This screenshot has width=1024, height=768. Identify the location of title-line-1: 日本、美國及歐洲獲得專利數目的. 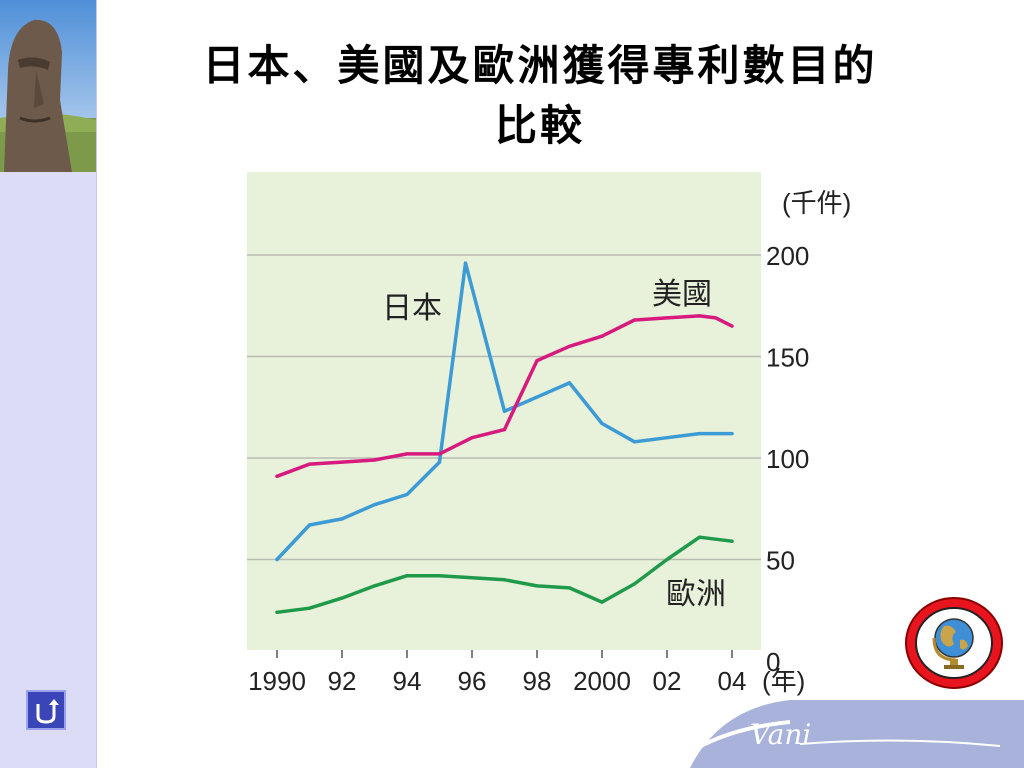
(540, 65).